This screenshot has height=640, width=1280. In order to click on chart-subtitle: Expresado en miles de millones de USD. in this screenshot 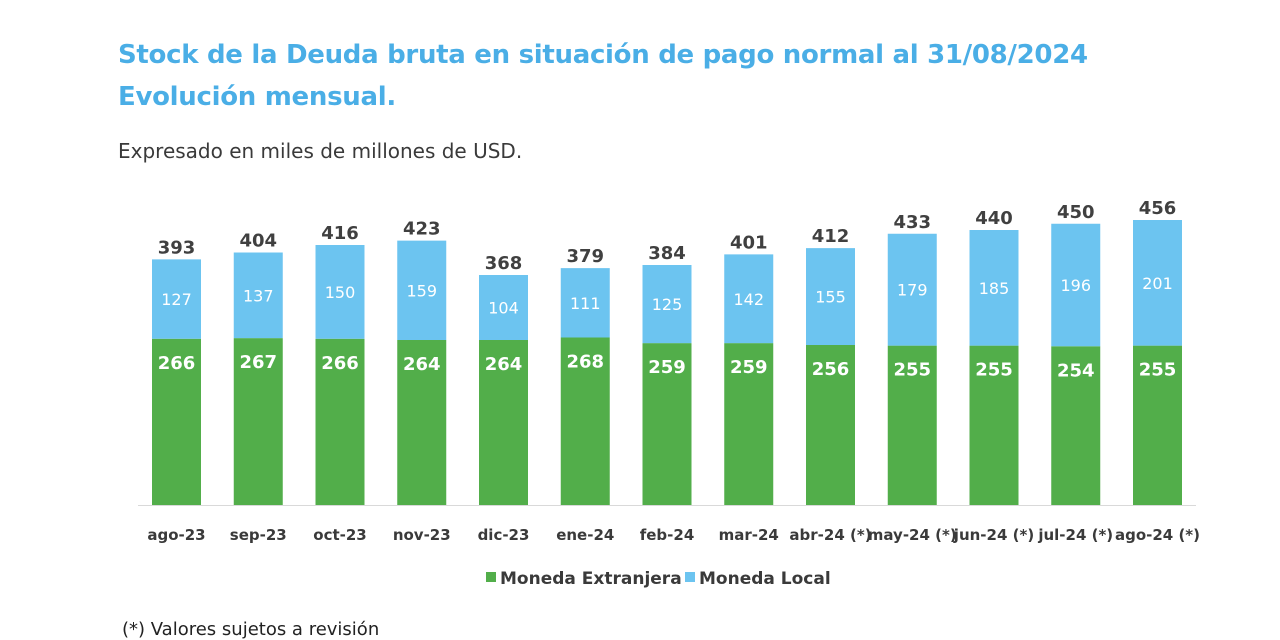, I will do `click(320, 151)`.